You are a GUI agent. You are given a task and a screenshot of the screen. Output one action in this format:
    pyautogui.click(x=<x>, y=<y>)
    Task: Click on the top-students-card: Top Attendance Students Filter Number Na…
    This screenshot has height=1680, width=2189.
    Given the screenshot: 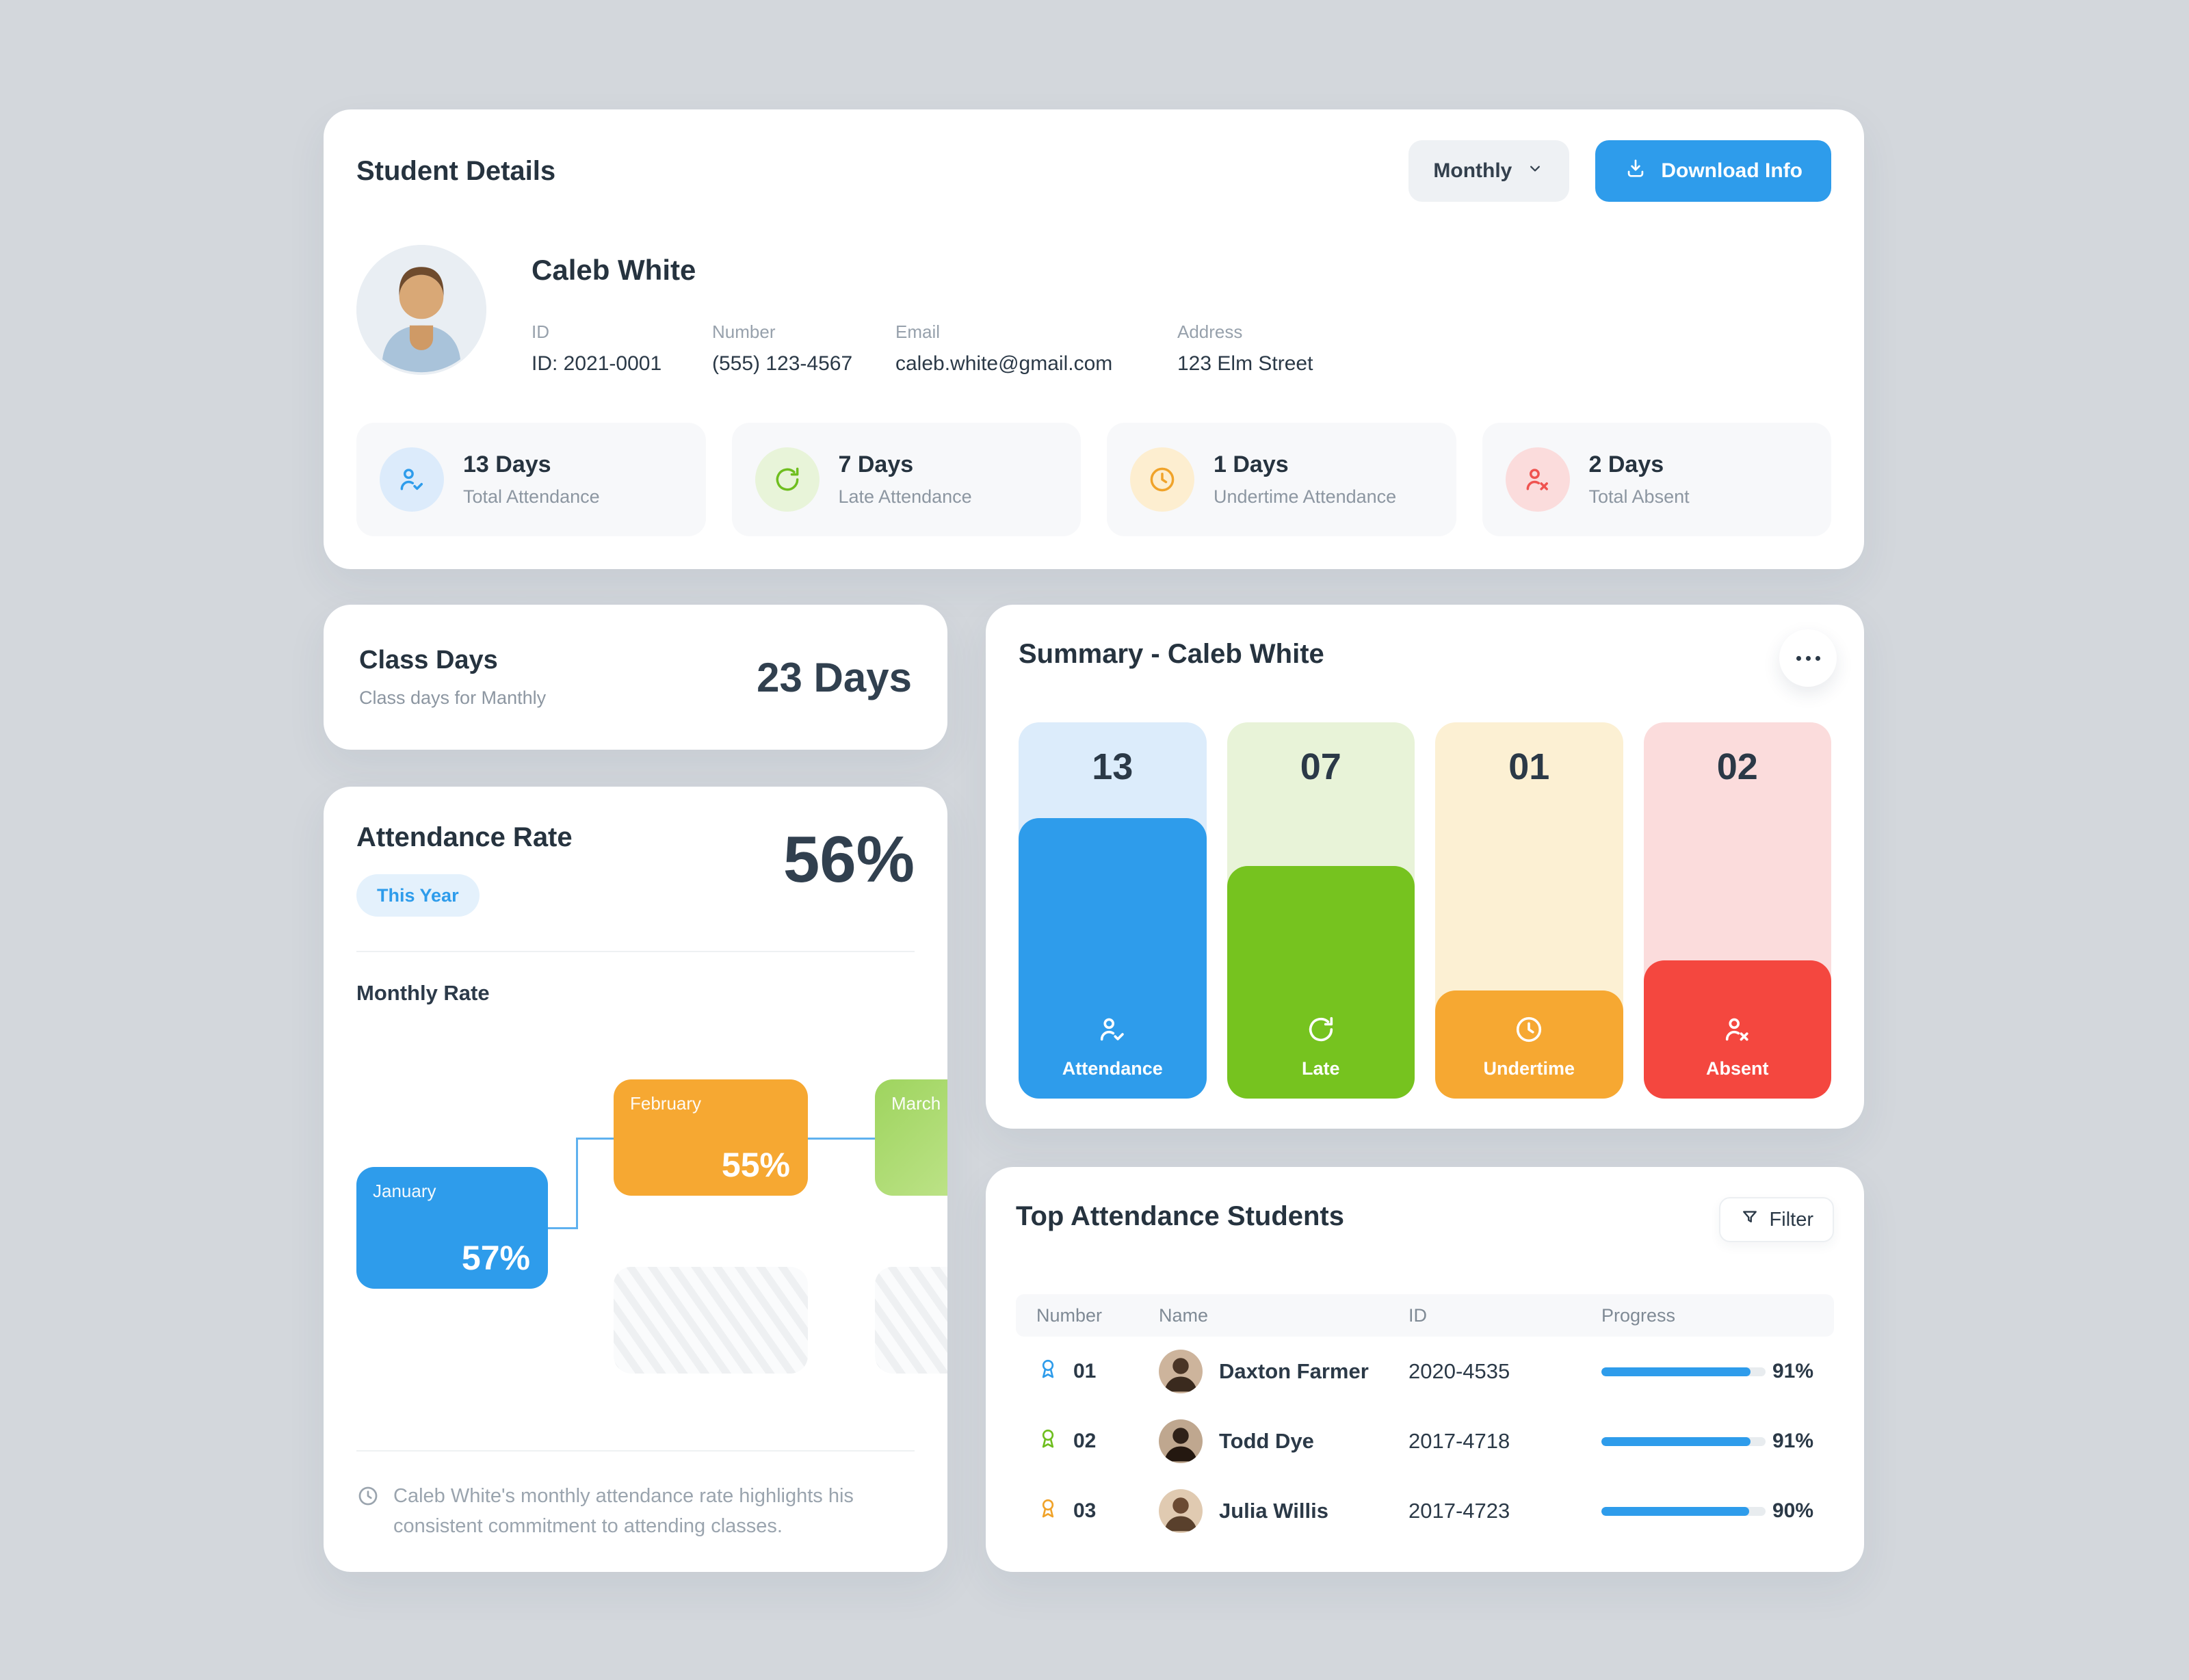 What is the action you would take?
    pyautogui.click(x=1425, y=1369)
    